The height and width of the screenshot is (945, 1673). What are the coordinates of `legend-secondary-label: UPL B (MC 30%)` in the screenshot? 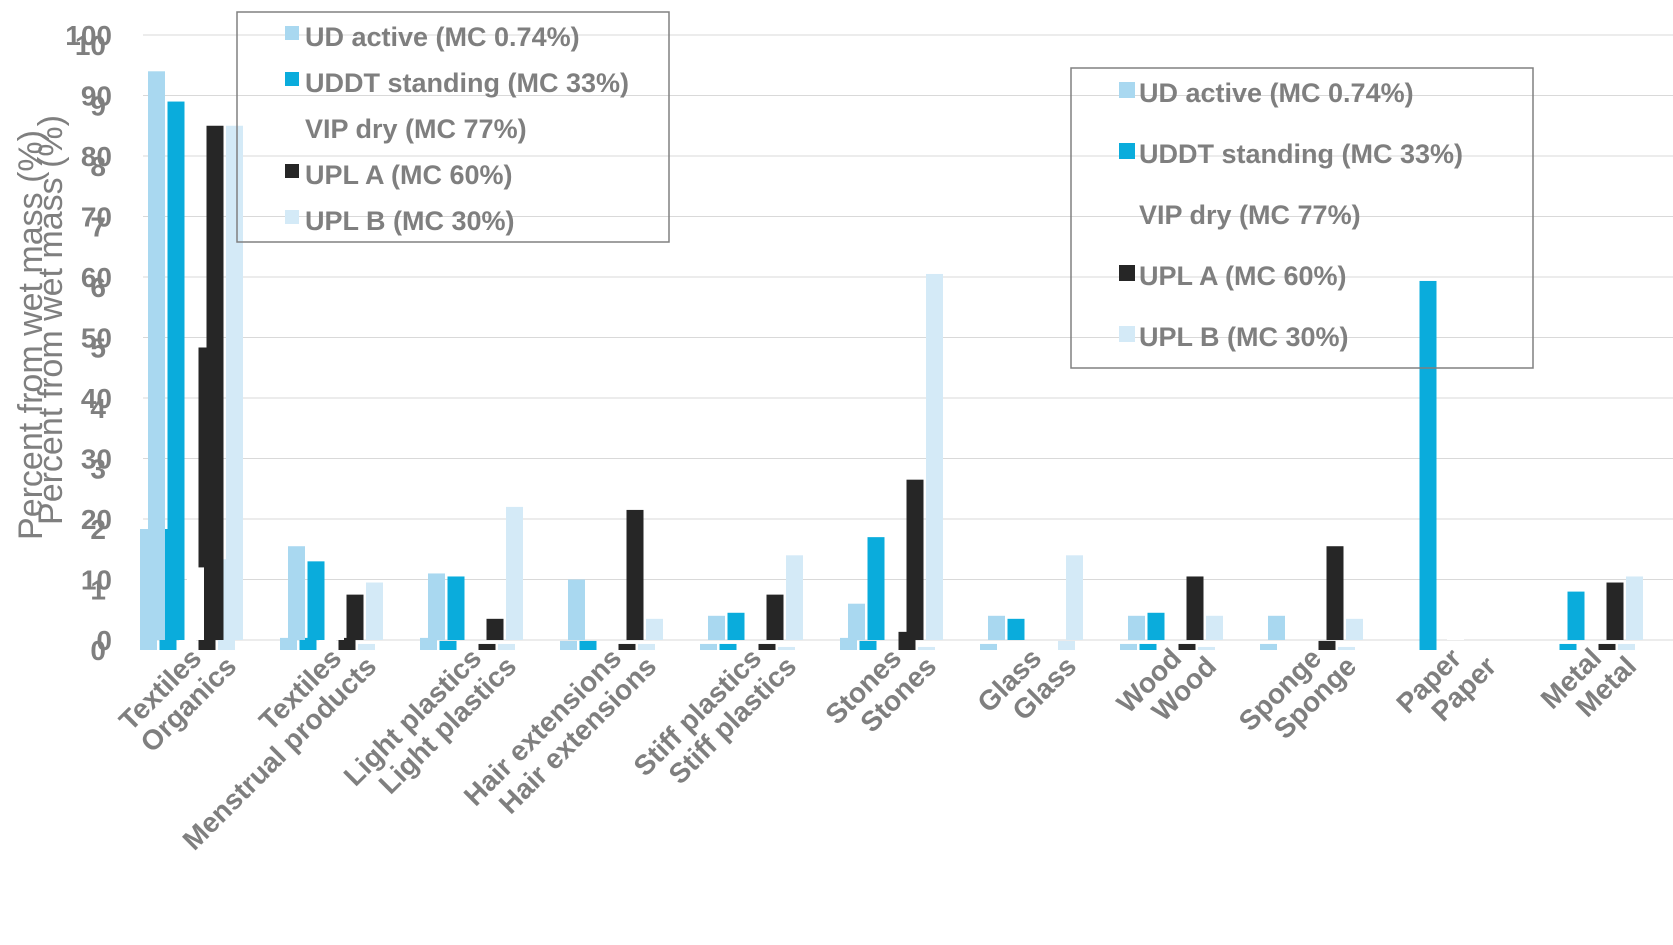 It's located at (1244, 337).